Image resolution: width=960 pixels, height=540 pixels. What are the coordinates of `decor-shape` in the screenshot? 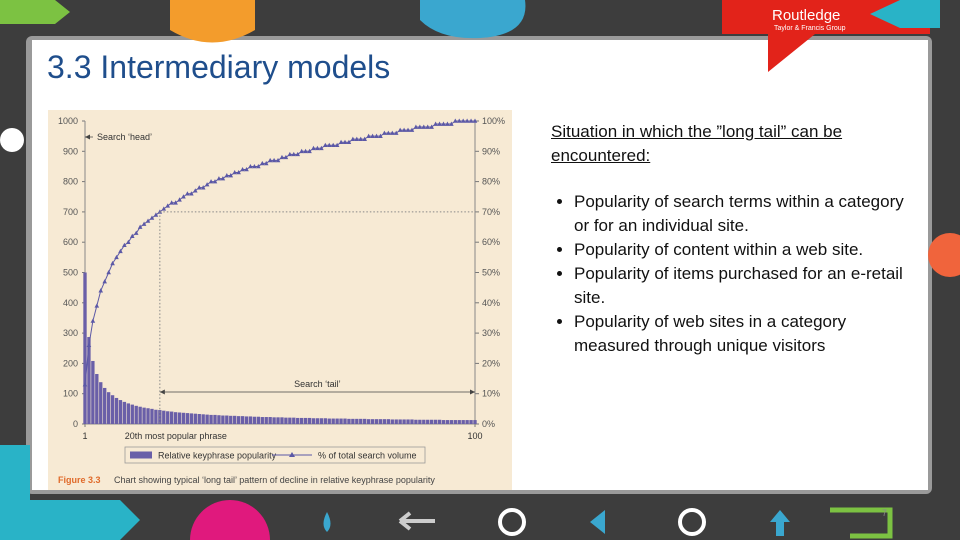 It's located at (212, 21).